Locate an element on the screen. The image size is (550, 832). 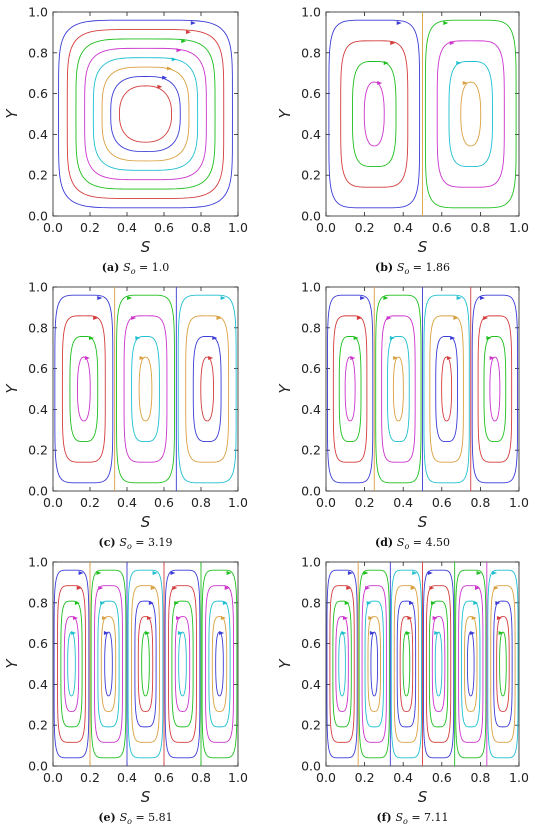
streamlines is located at coordinates (422, 389).